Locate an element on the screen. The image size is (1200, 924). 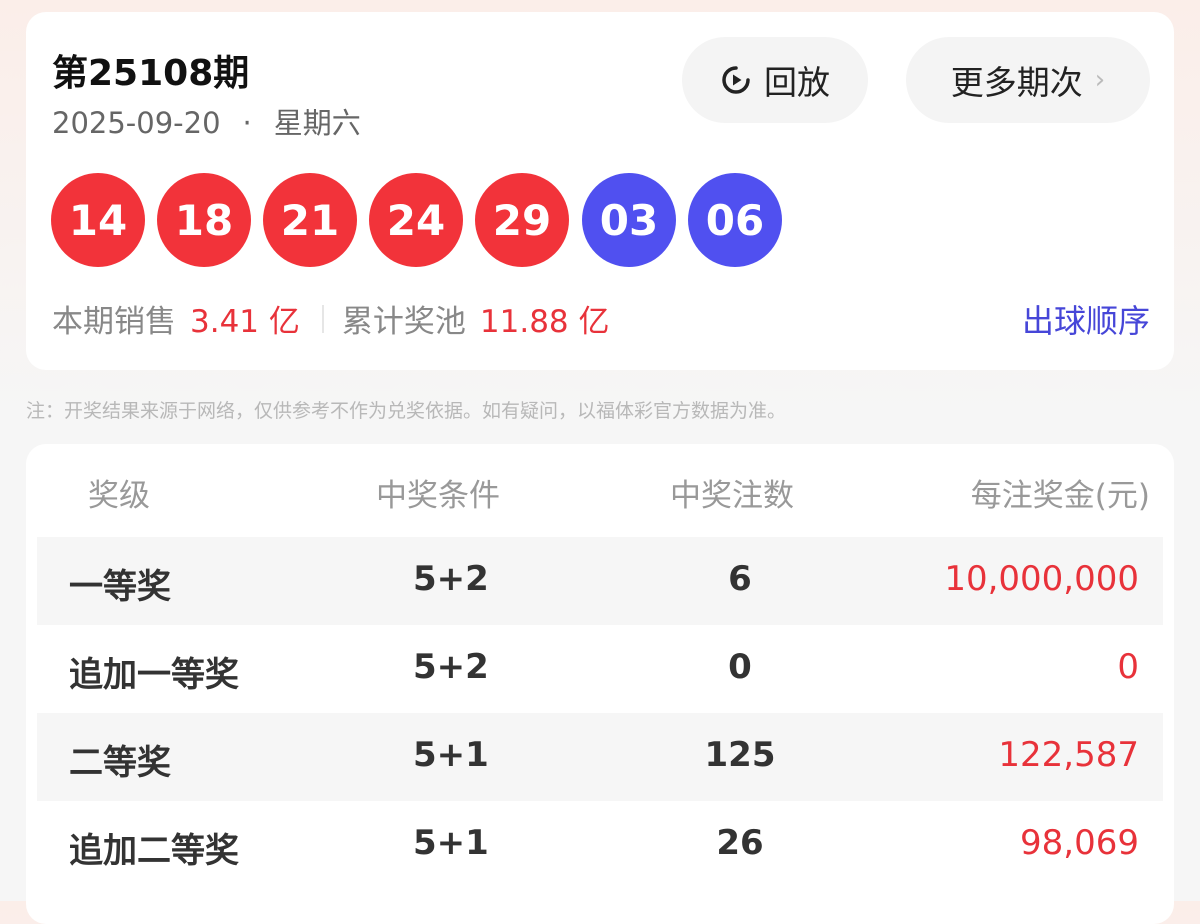
pool-label: 累计奖池 is located at coordinates (403, 322).